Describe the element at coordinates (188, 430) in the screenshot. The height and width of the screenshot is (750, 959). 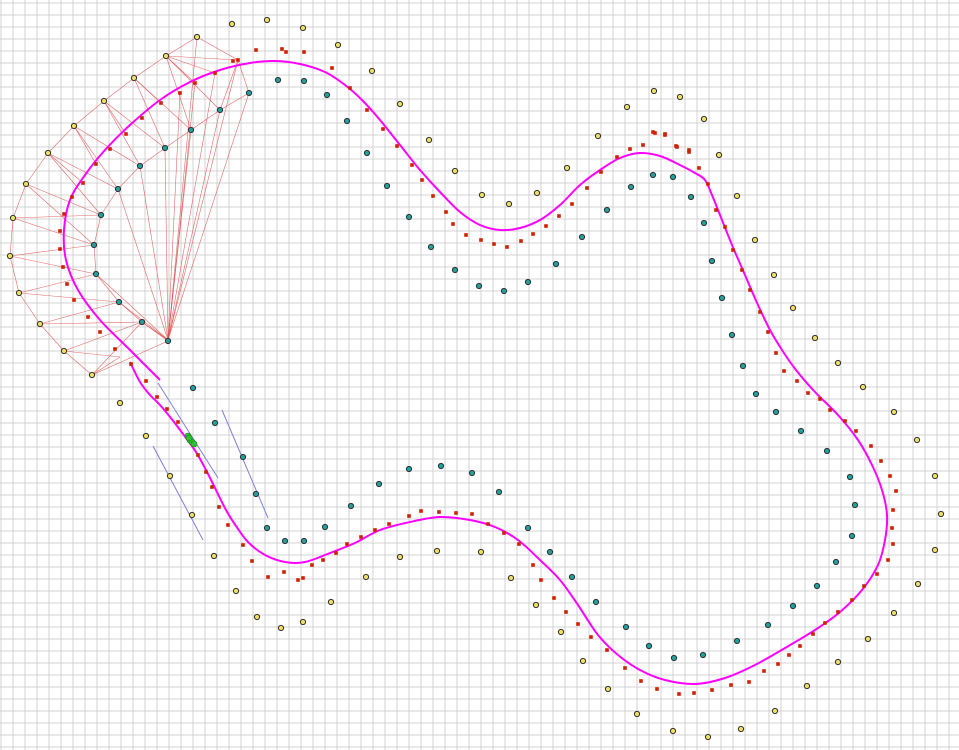
I see `direction-arrow` at that location.